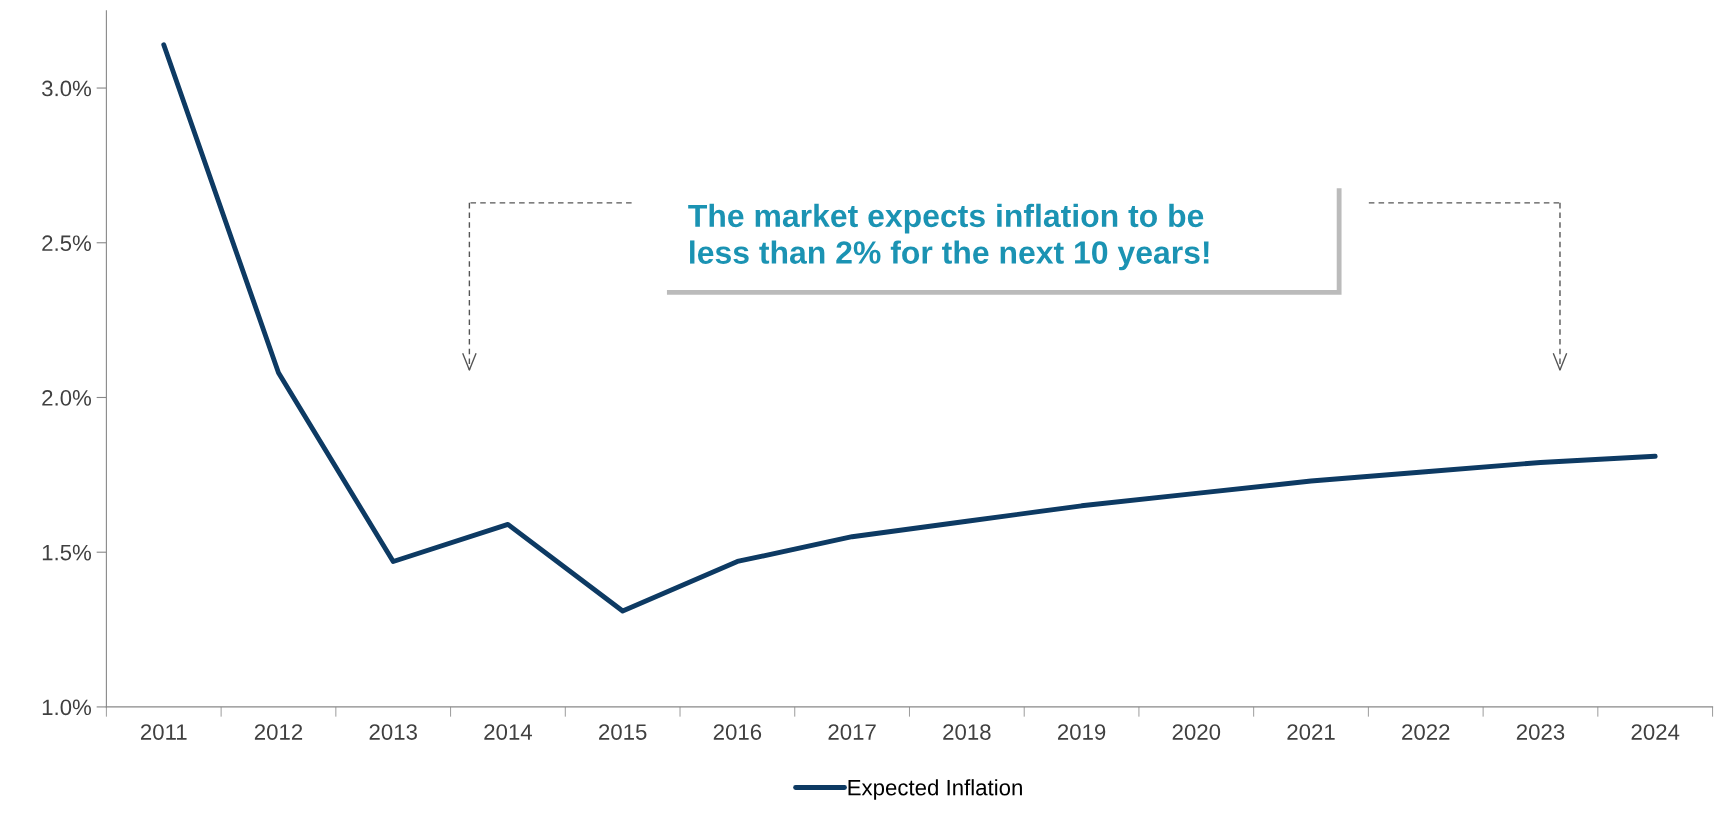 Image resolution: width=1716 pixels, height=822 pixels. I want to click on y-tick-label: 2.0%, so click(67, 398).